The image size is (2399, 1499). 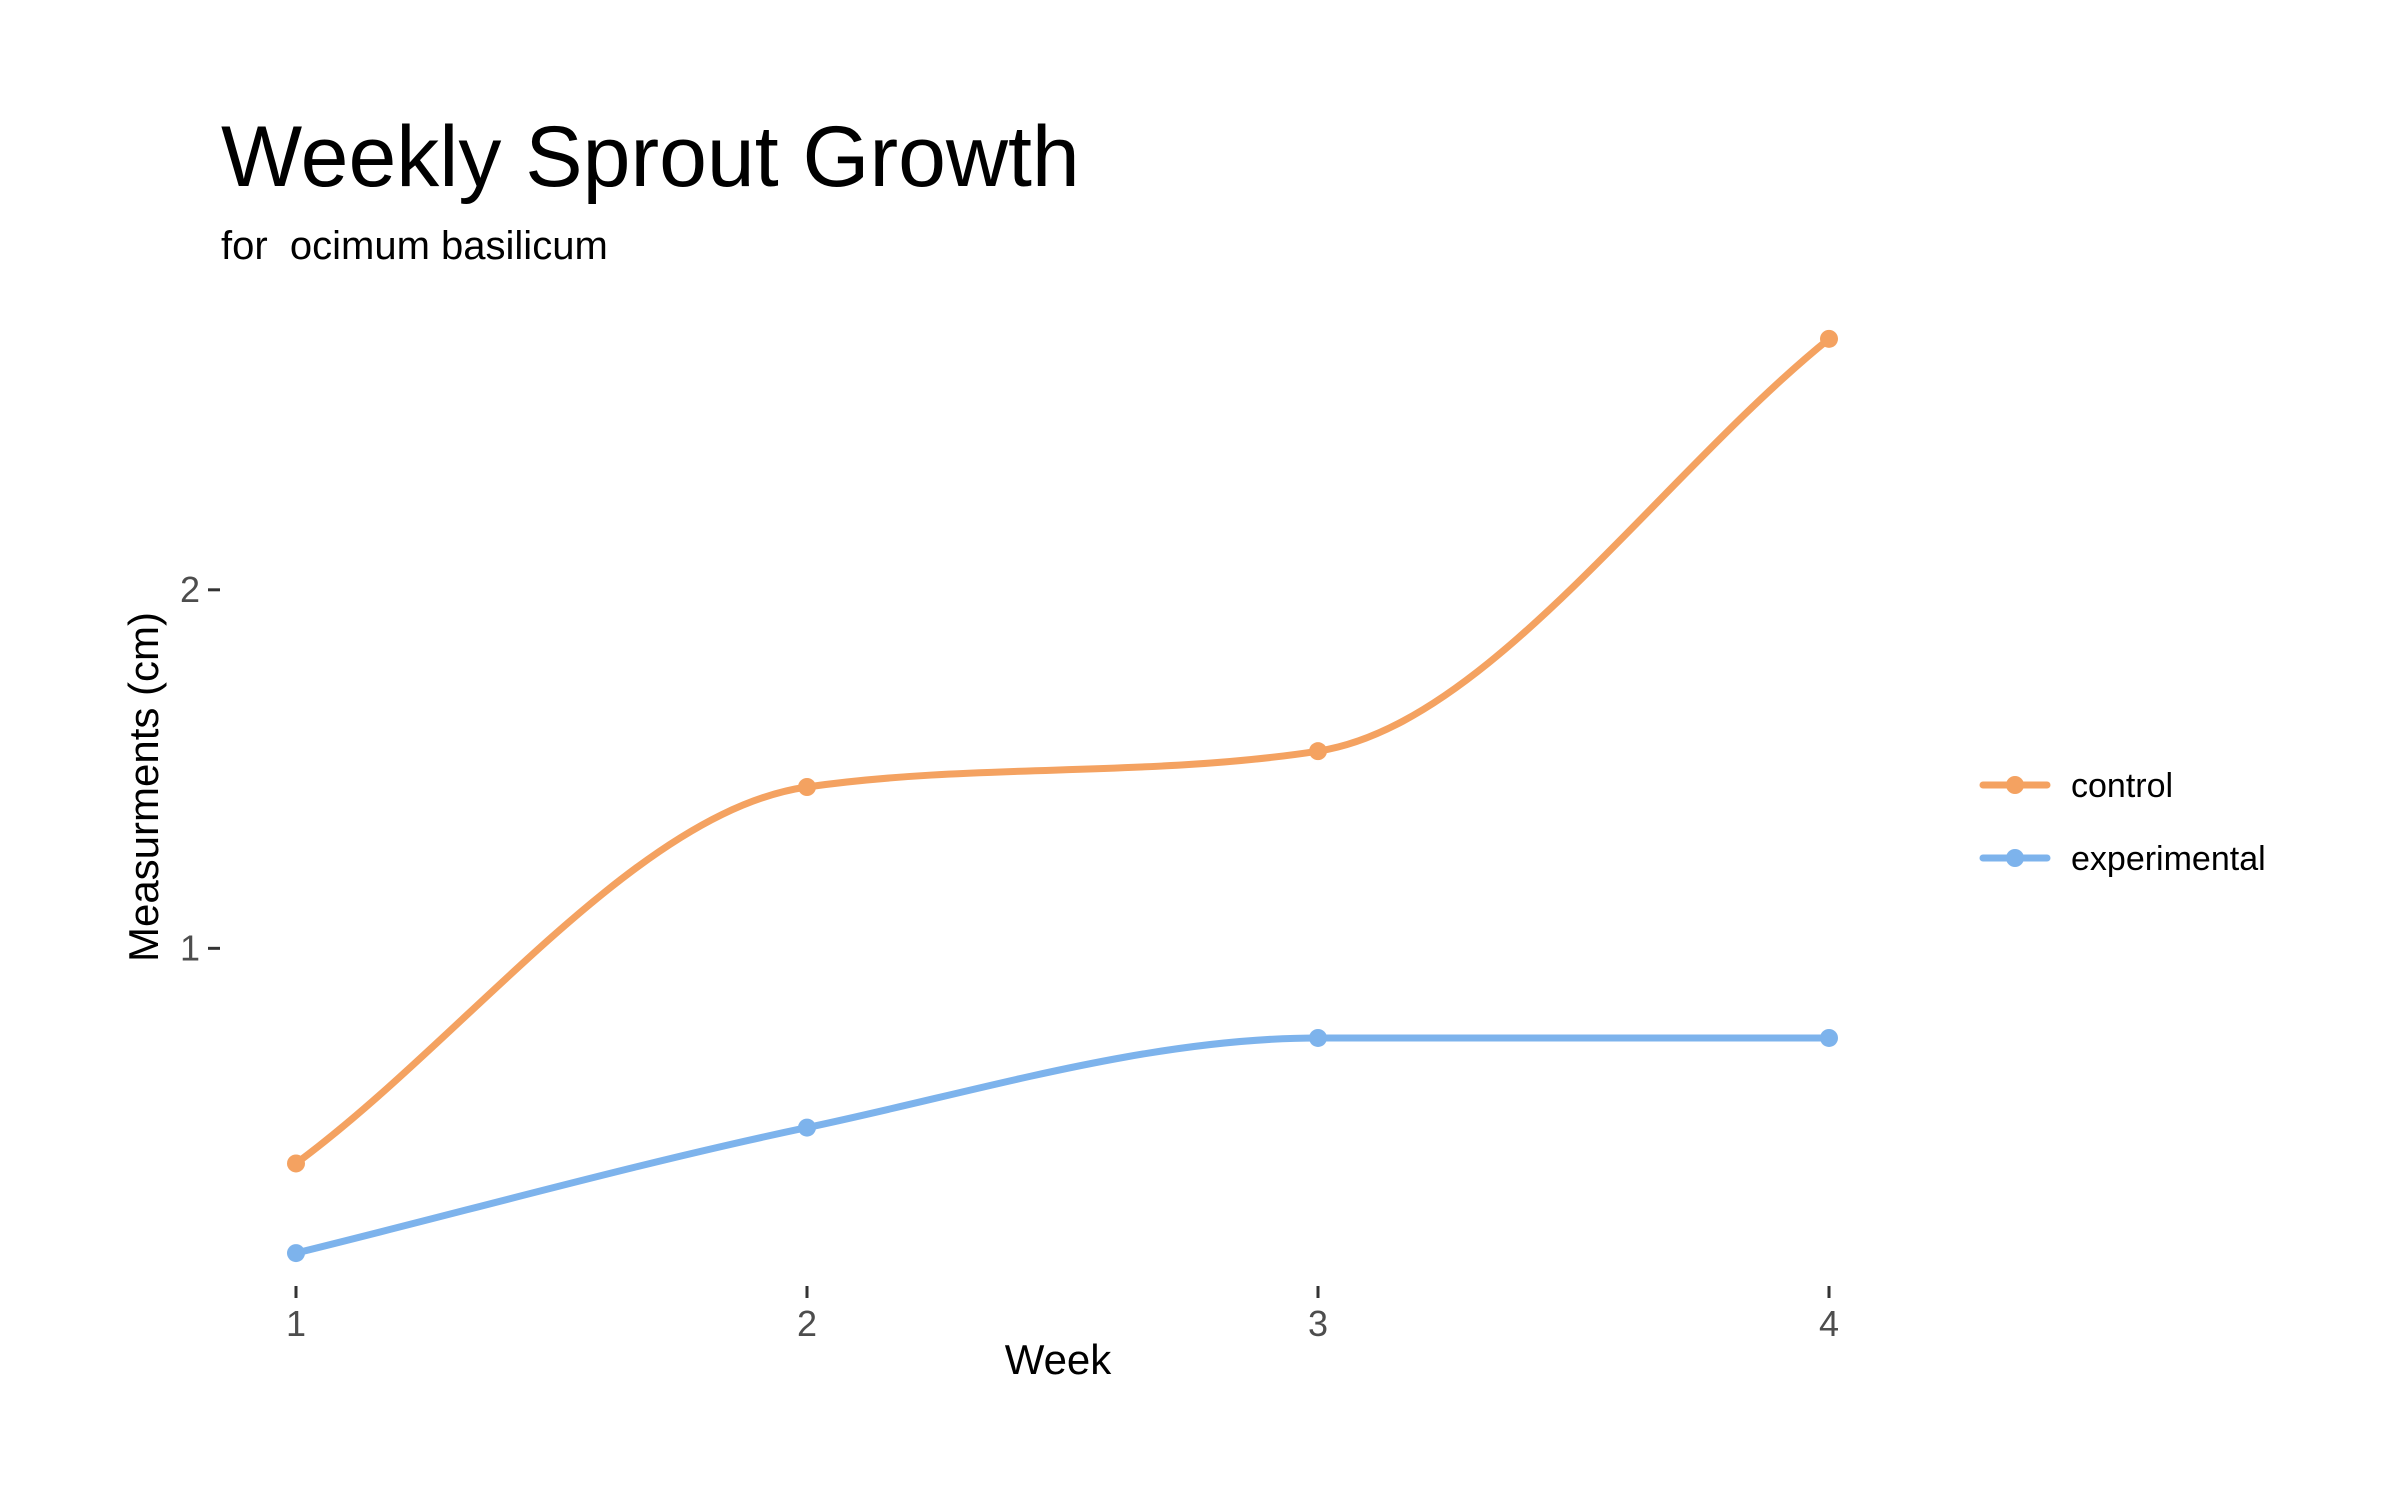 I want to click on x-axis-title: Week, so click(x=1059, y=1359).